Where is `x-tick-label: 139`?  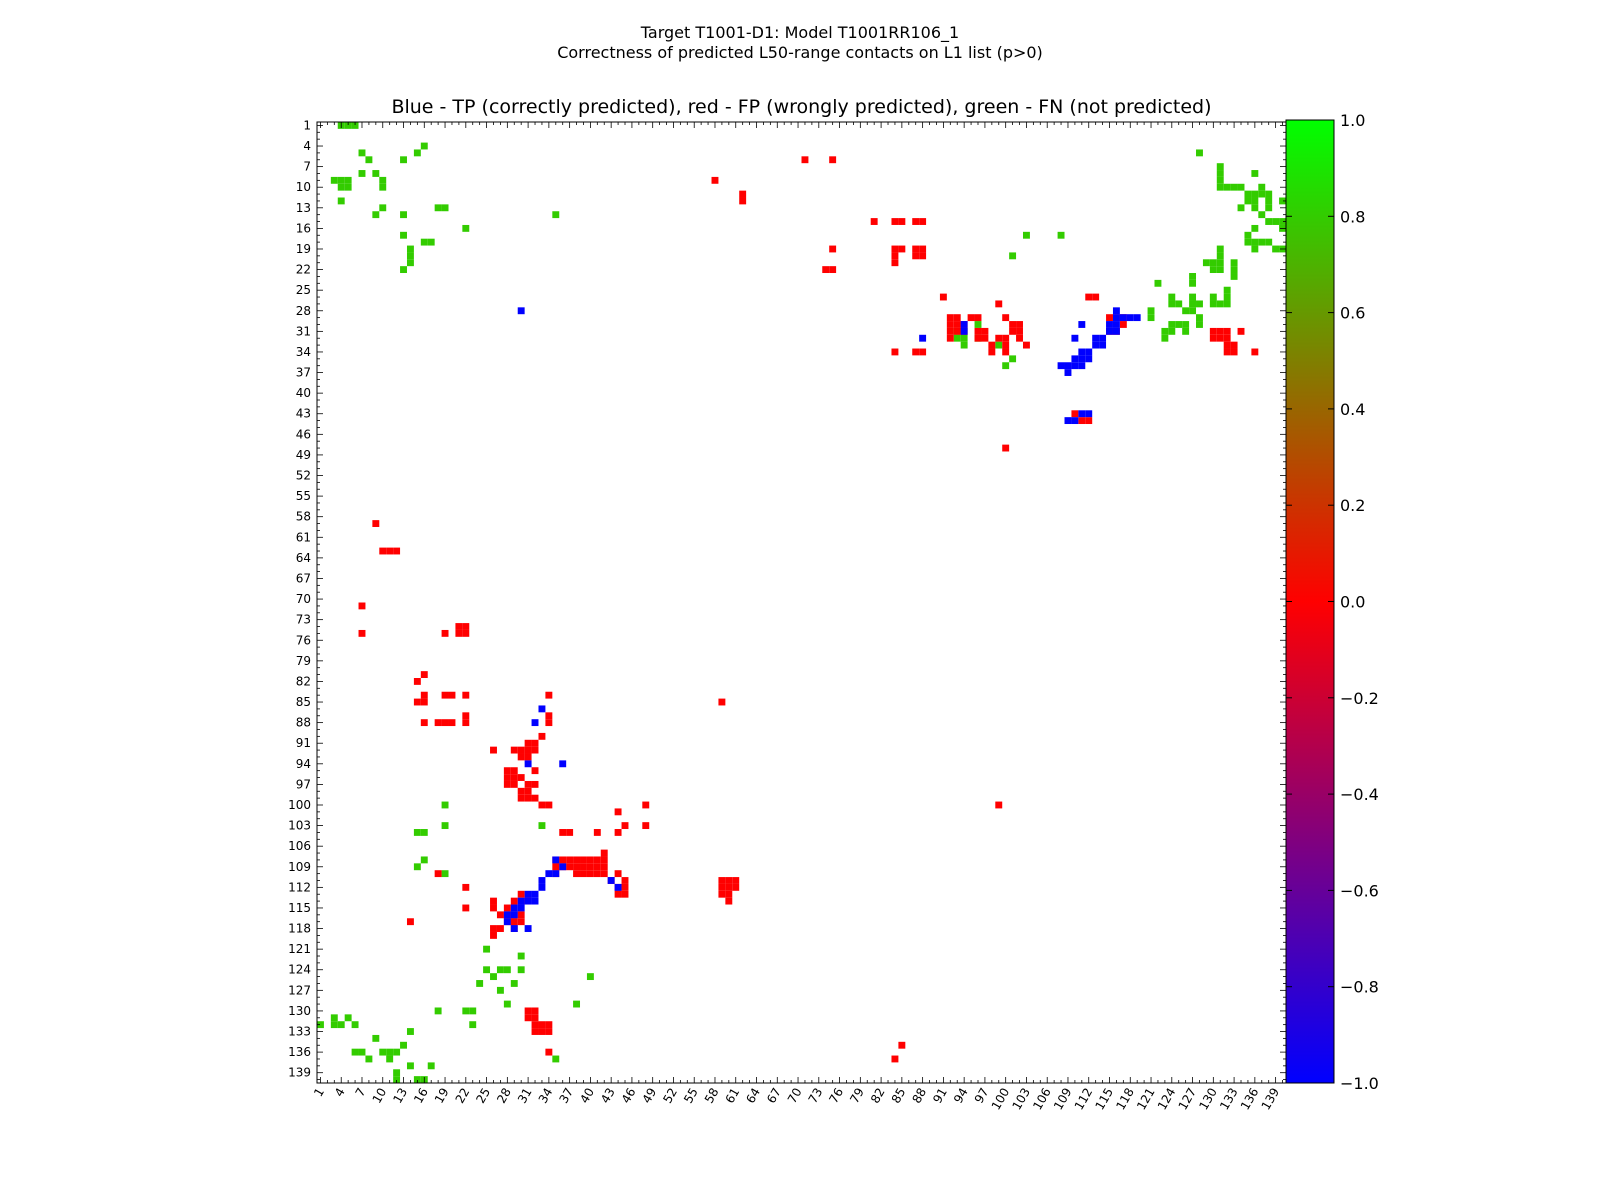 x-tick-label: 139 is located at coordinates (1271, 1099).